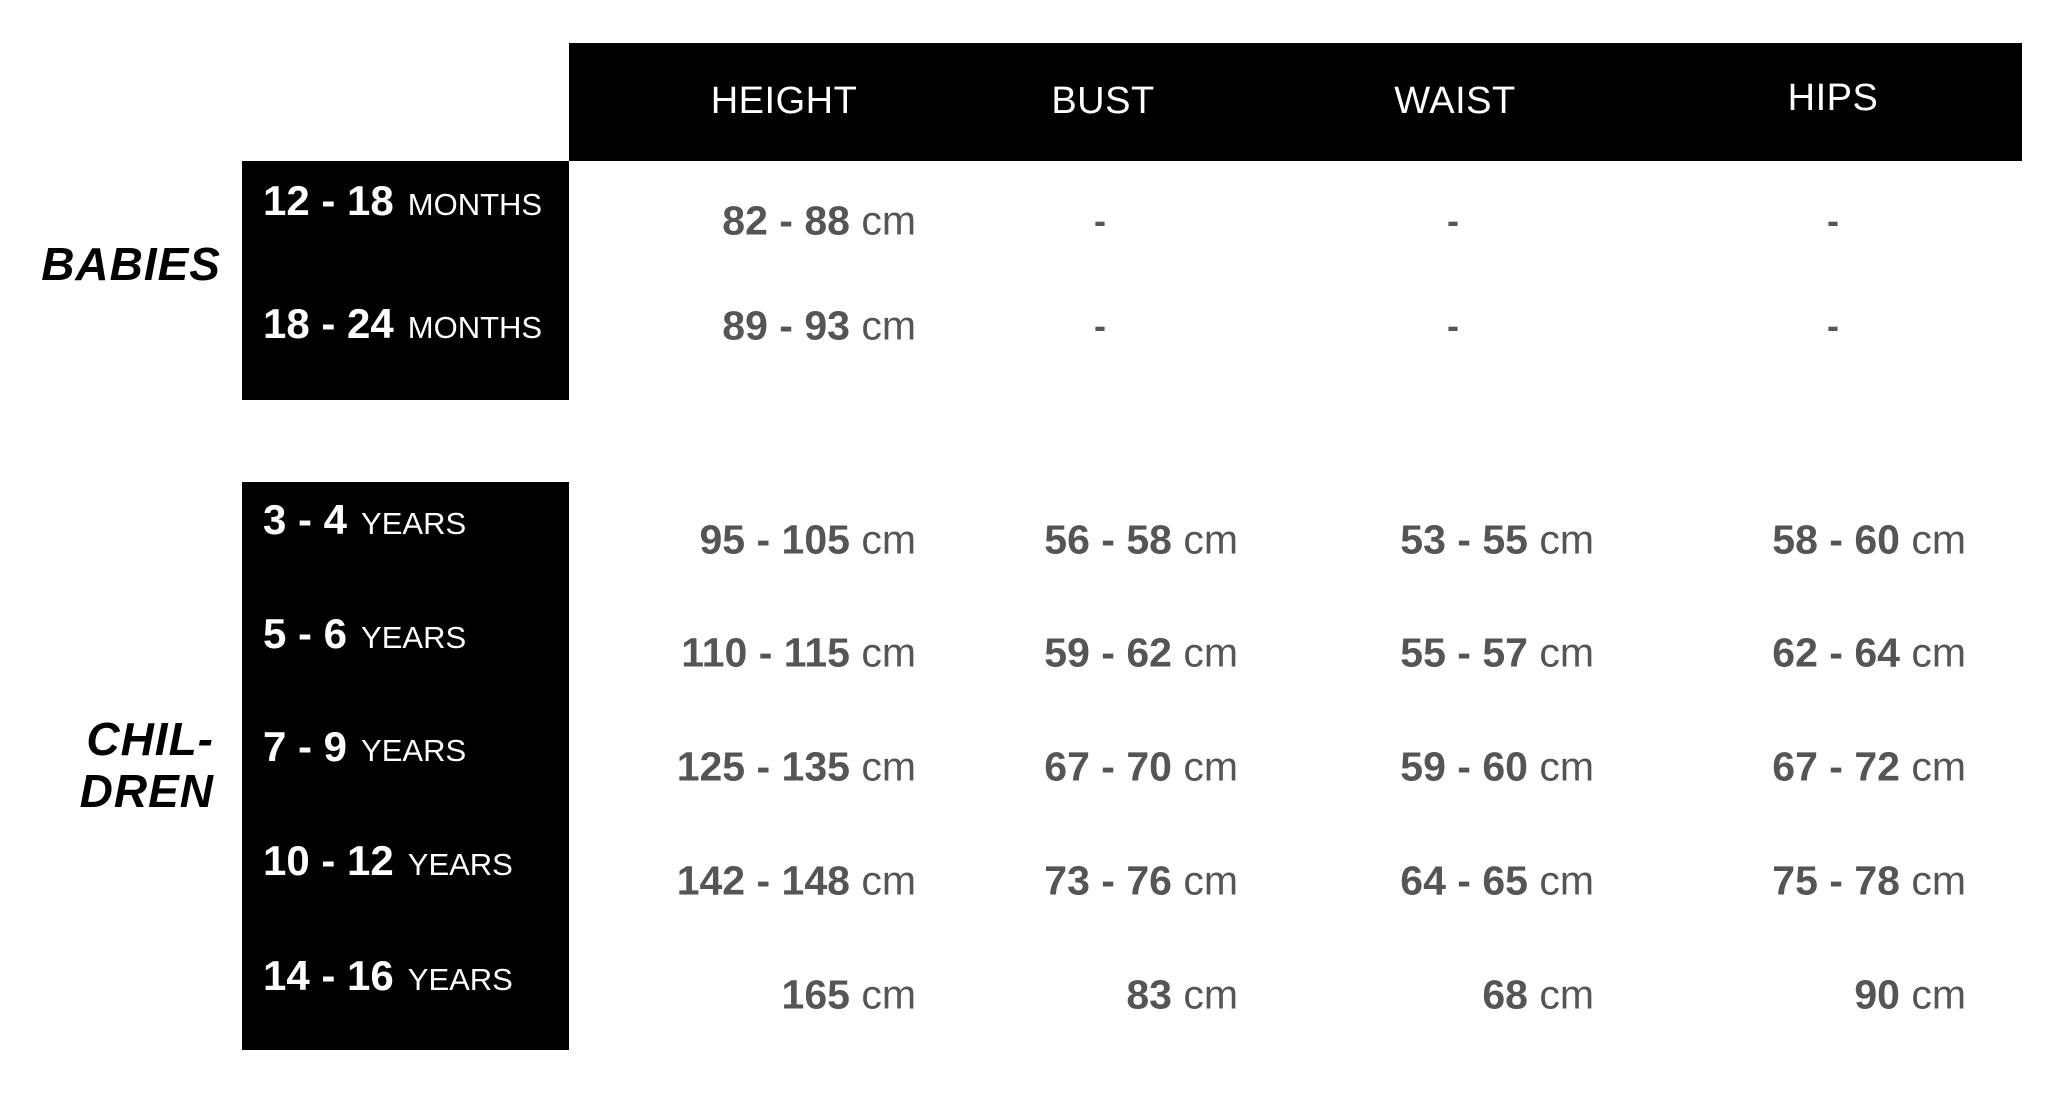 This screenshot has width=2048, height=1096. I want to click on age-range: 10 - 12, so click(328, 860).